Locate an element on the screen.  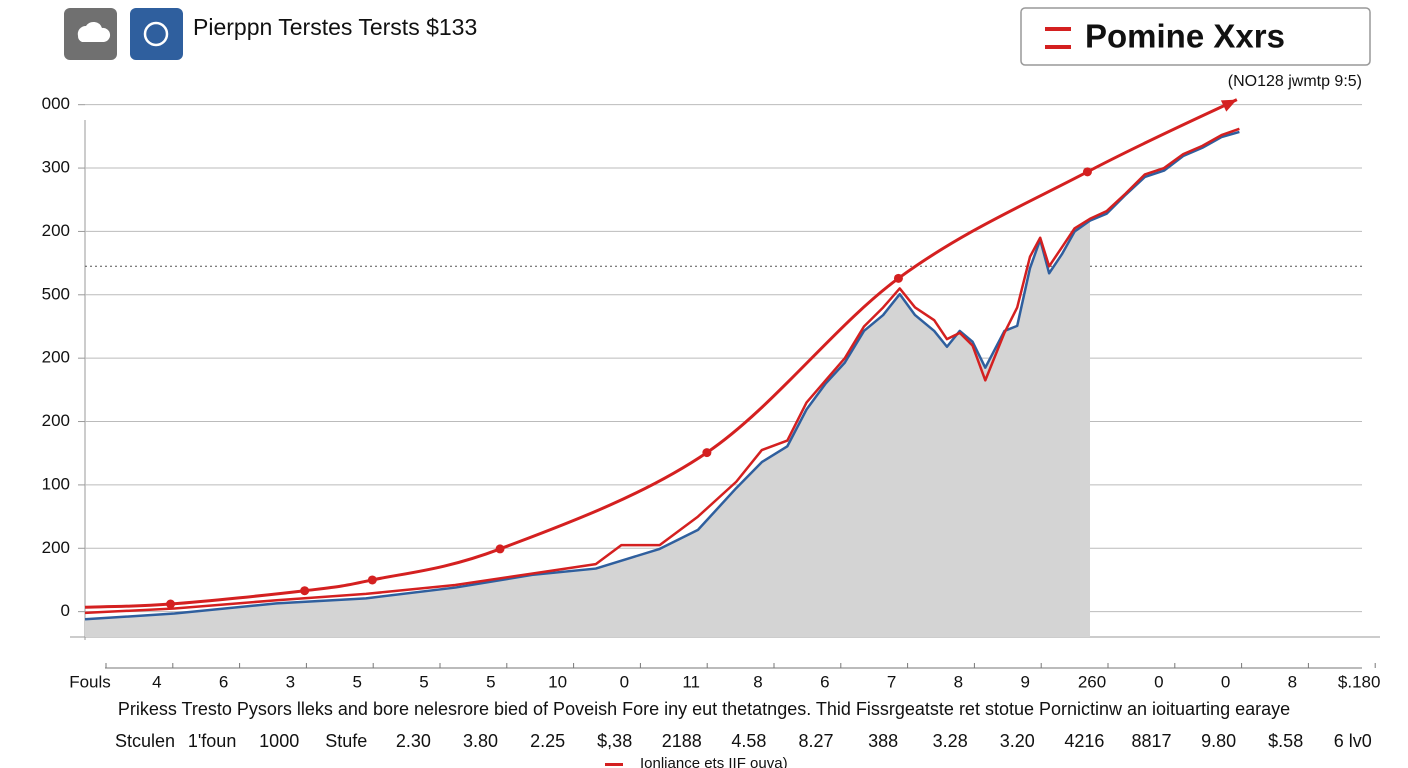
legend-box is located at coordinates (1195, 36).